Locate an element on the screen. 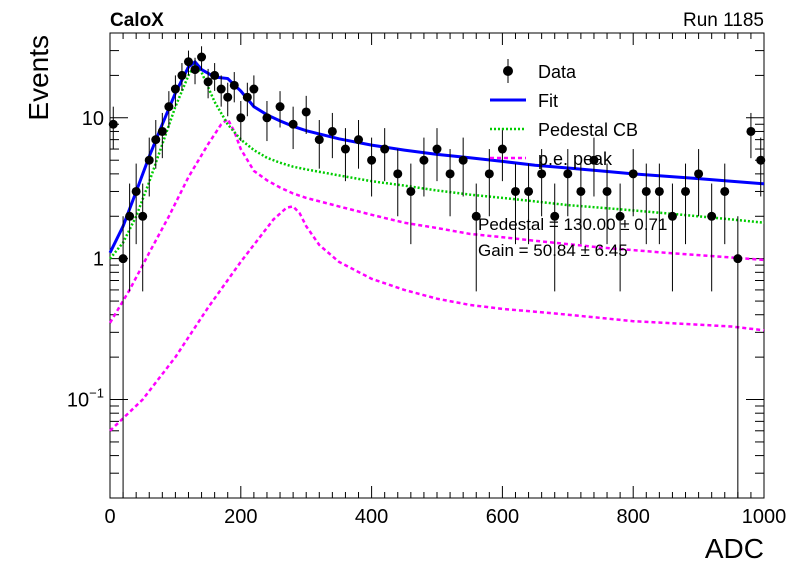  stat-gain: Gain = 50.84 ± 6.45 is located at coordinates (553, 250).